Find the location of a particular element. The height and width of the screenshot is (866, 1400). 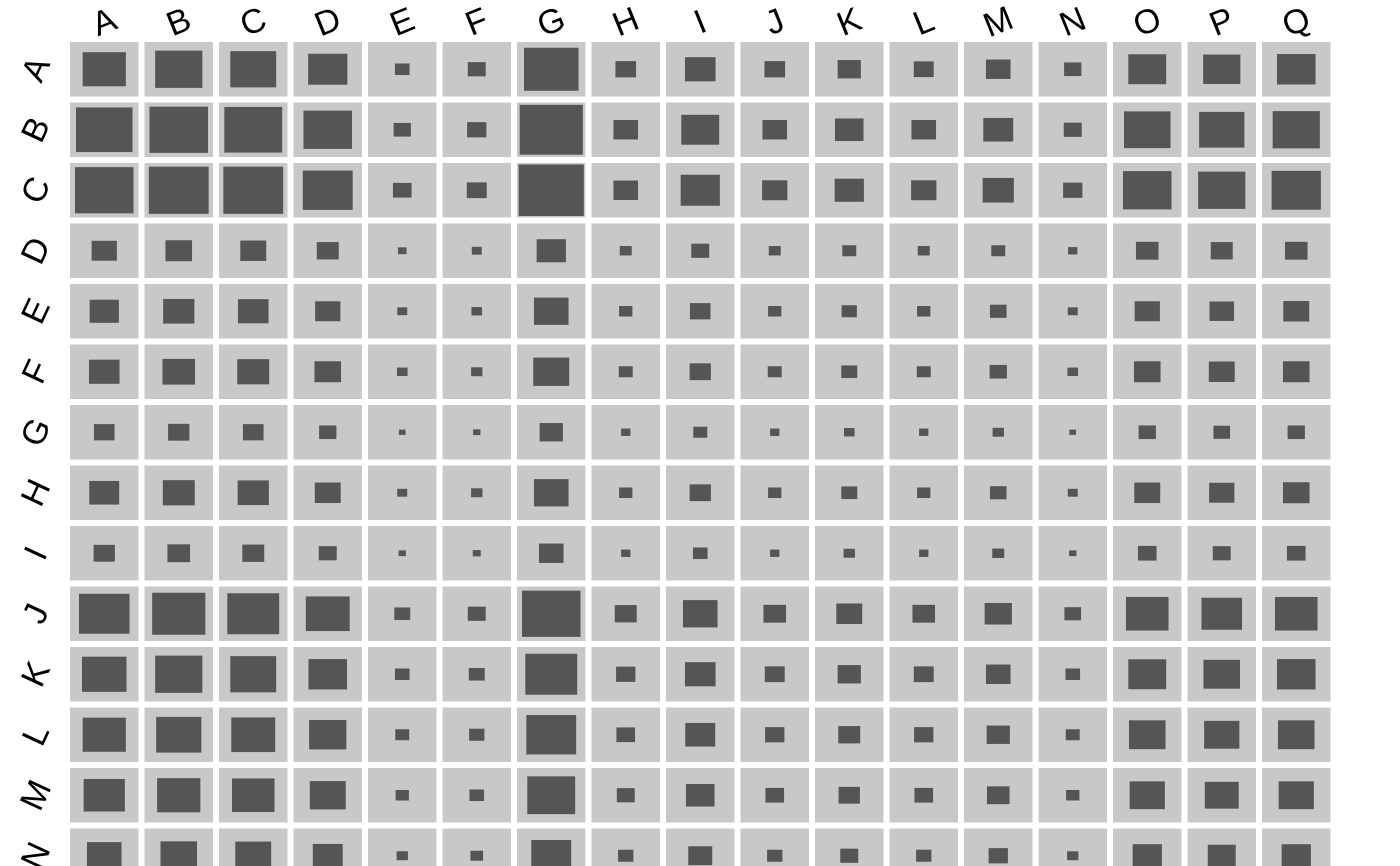

cell-square-M-C is located at coordinates (253, 795).